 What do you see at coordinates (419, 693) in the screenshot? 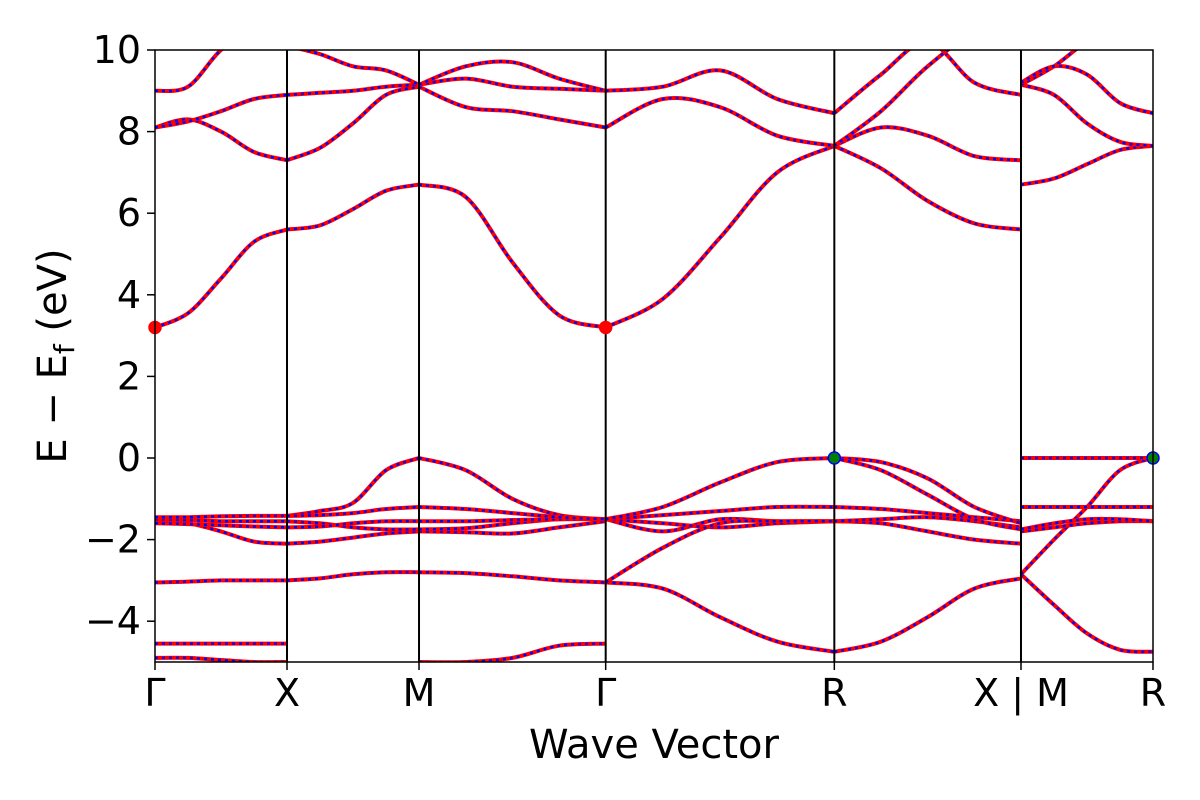
I see `x-tick-label: M` at bounding box center [419, 693].